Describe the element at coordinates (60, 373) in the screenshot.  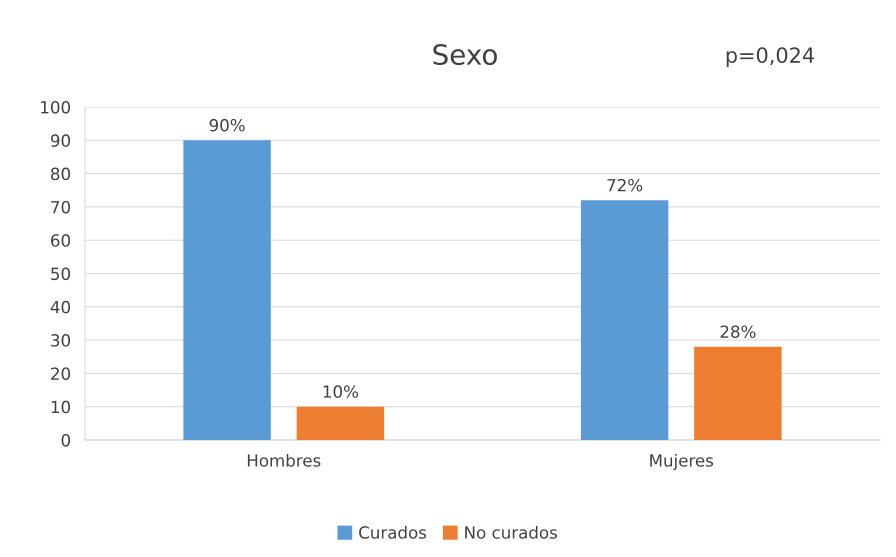
I see `y-tick-label: 20` at that location.